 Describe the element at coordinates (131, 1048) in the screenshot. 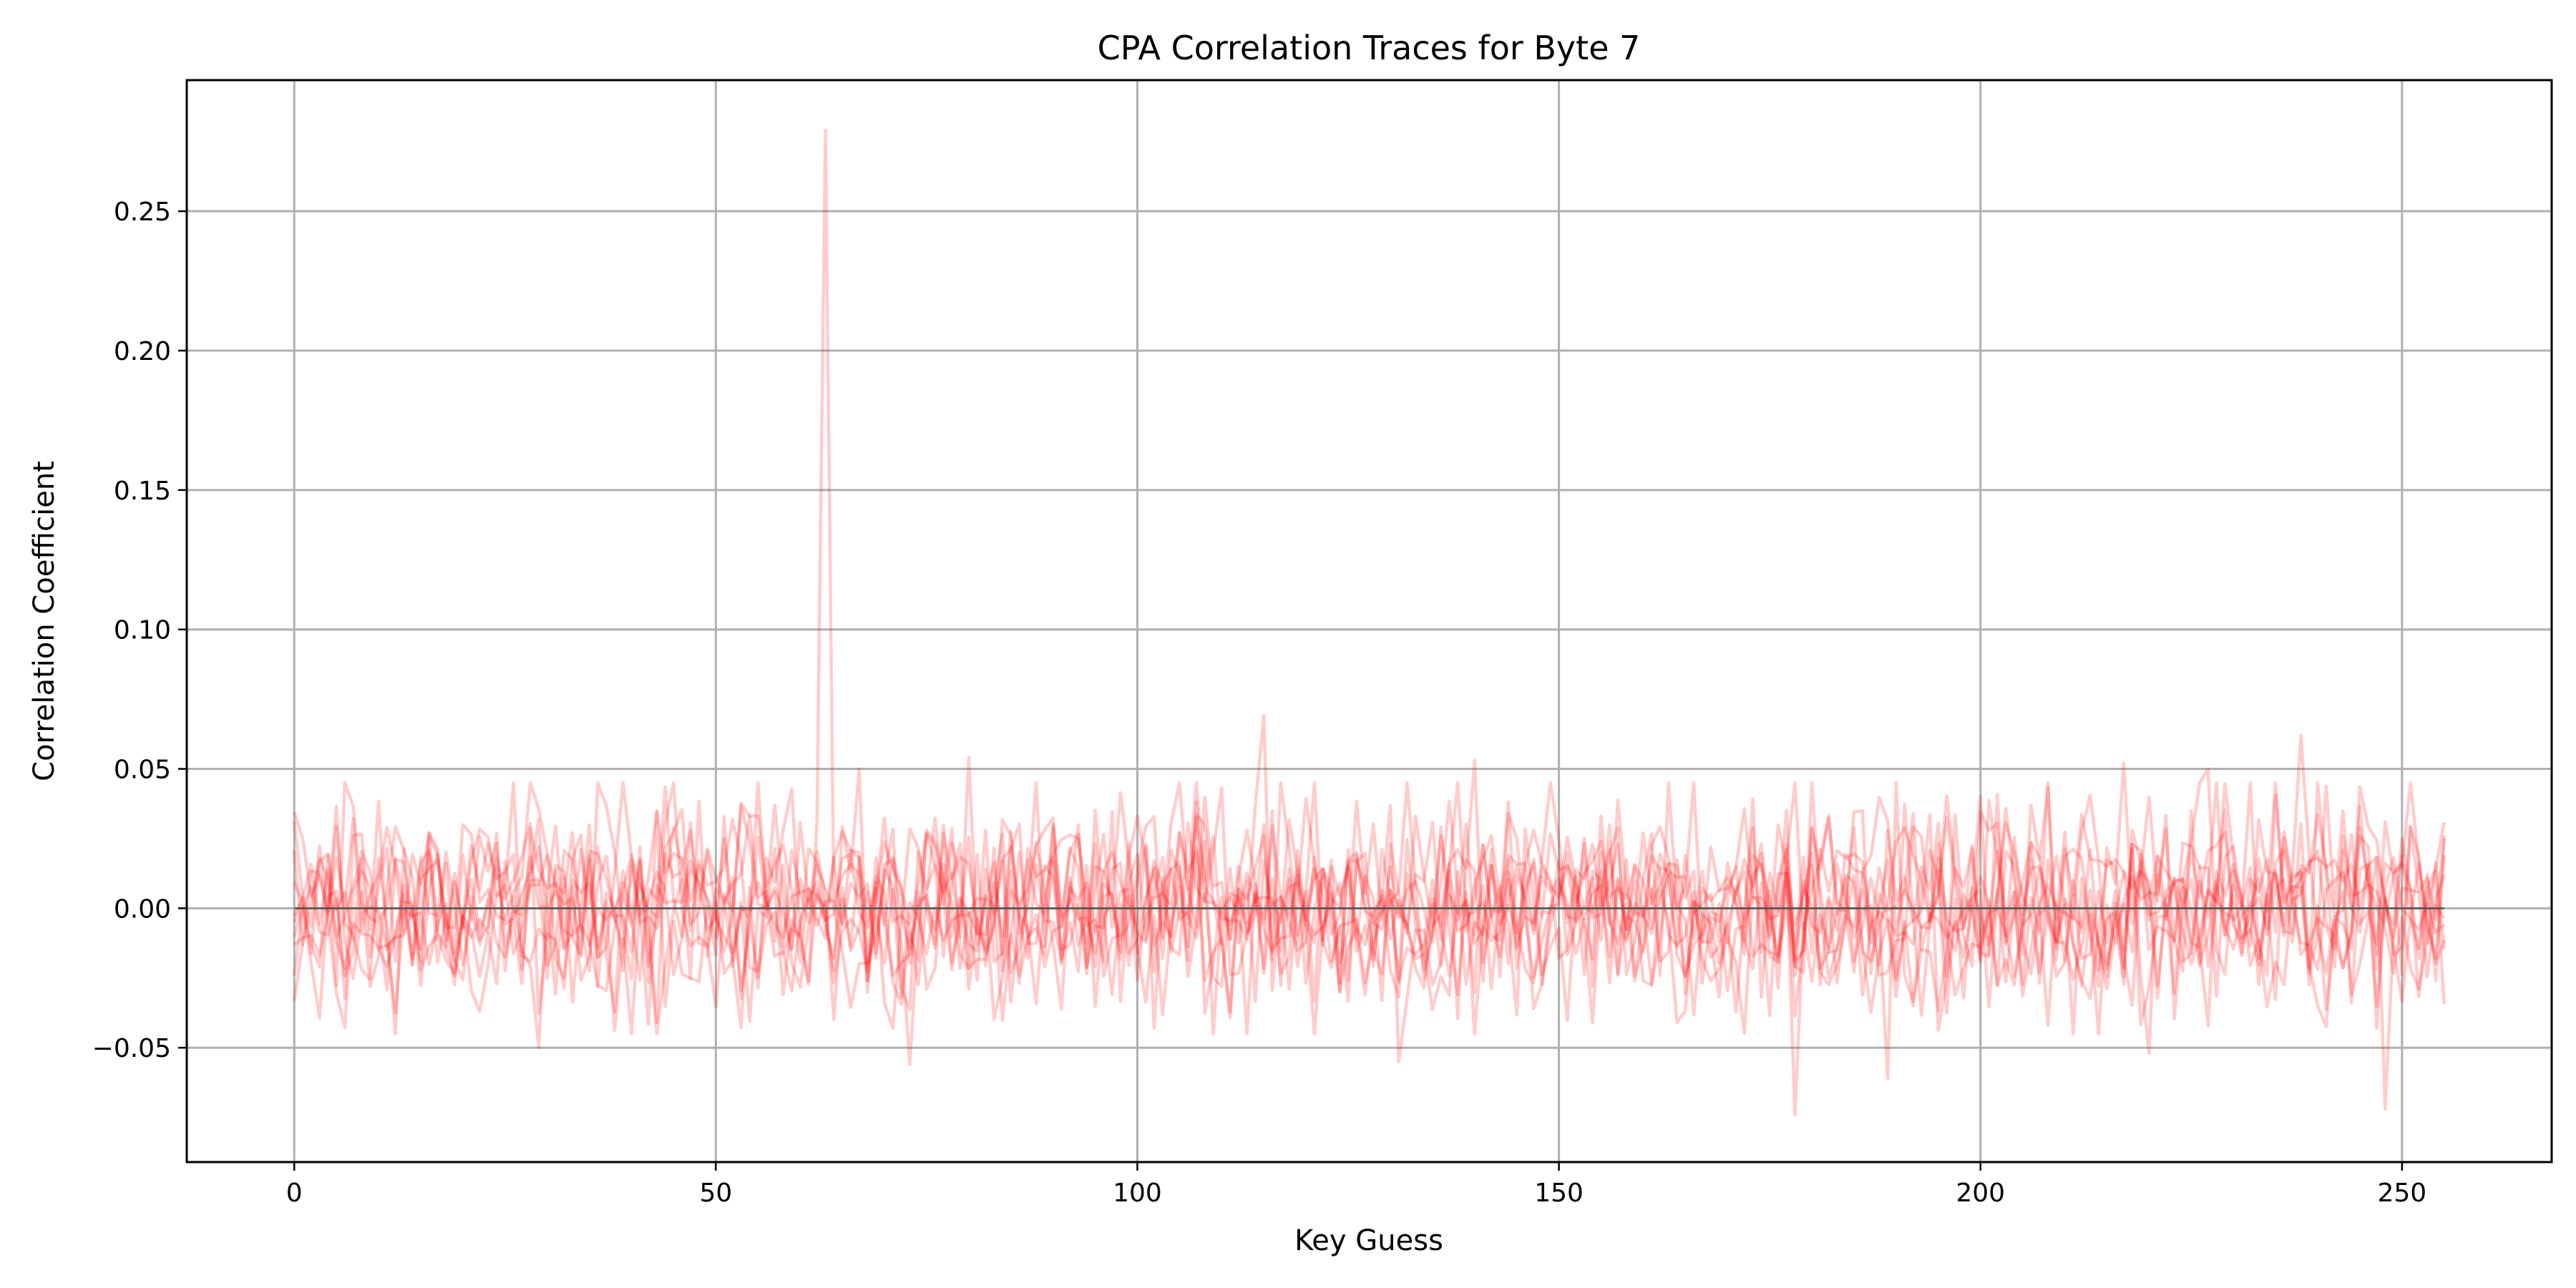

I see `y-tick-label: −0.05` at that location.